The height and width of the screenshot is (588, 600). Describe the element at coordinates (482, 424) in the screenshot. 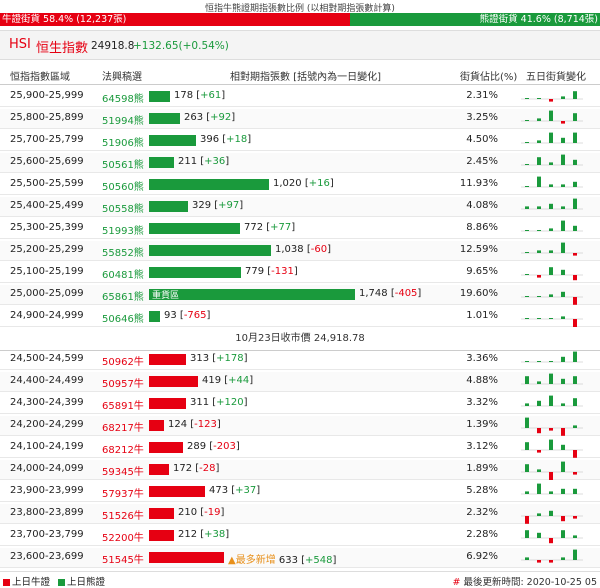

I see `street-ratio: 1.39%` at that location.